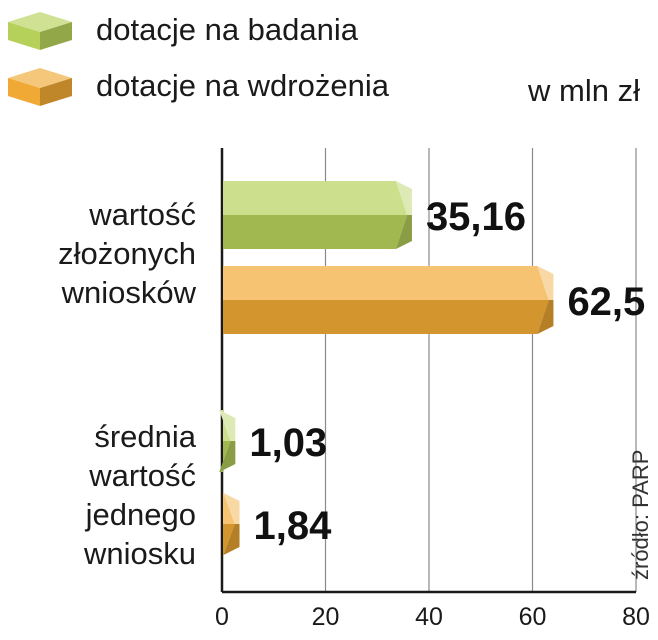  What do you see at coordinates (636, 617) in the screenshot?
I see `x-tick-label: 80` at bounding box center [636, 617].